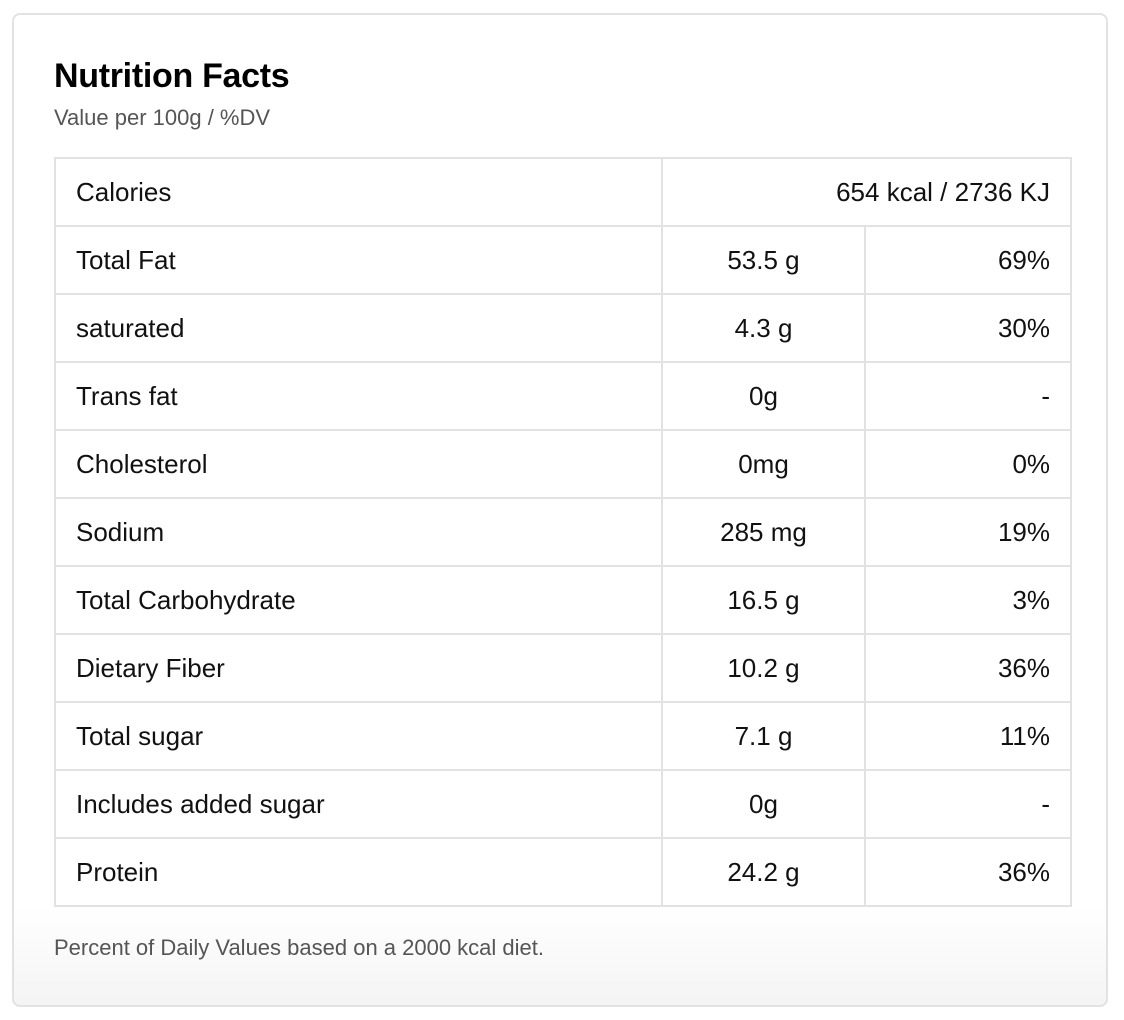  What do you see at coordinates (968, 532) in the screenshot?
I see `nutrient-daily-value: 19%` at bounding box center [968, 532].